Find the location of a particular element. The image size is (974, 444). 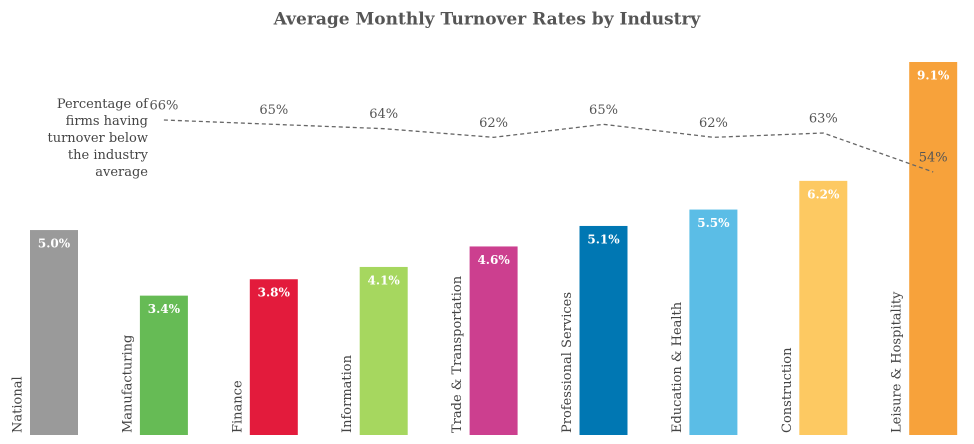

value-label: 5.0% is located at coordinates (54, 244).